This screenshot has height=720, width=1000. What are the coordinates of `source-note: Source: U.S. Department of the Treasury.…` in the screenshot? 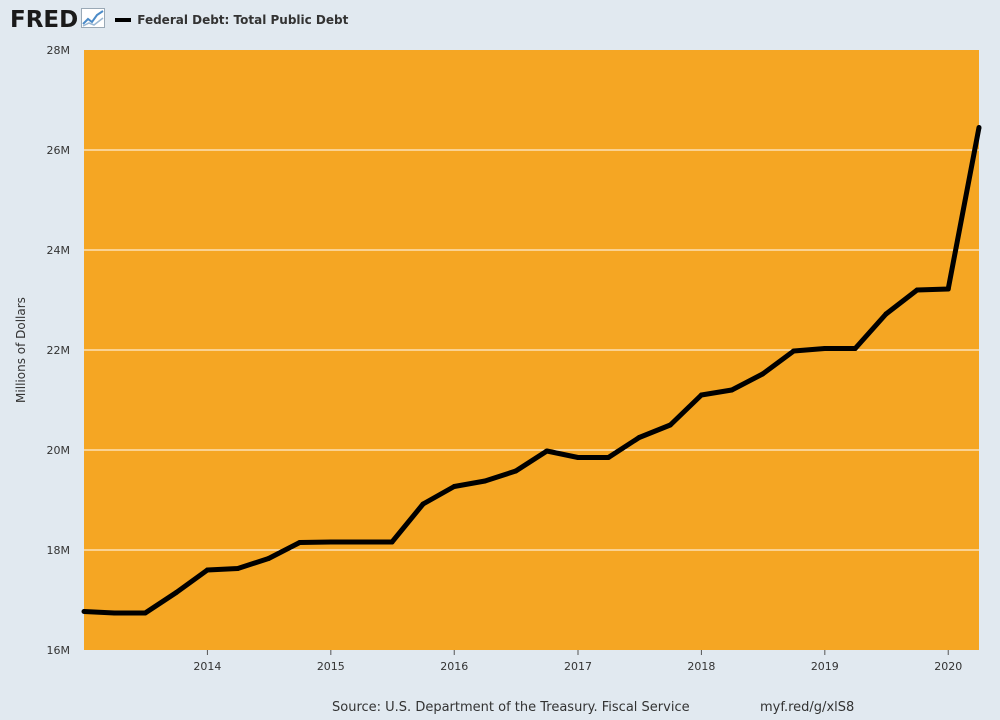 It's located at (511, 707).